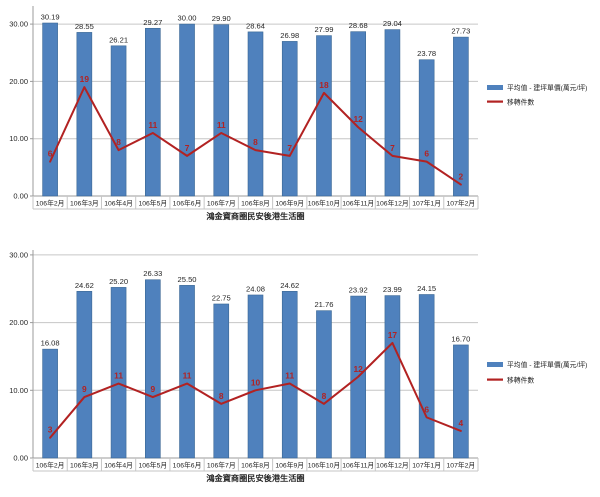 This screenshot has height=497, width=600. Describe the element at coordinates (255, 478) in the screenshot. I see `x-axis-title: 鴻金寶商圈民安後港生活圈` at that location.